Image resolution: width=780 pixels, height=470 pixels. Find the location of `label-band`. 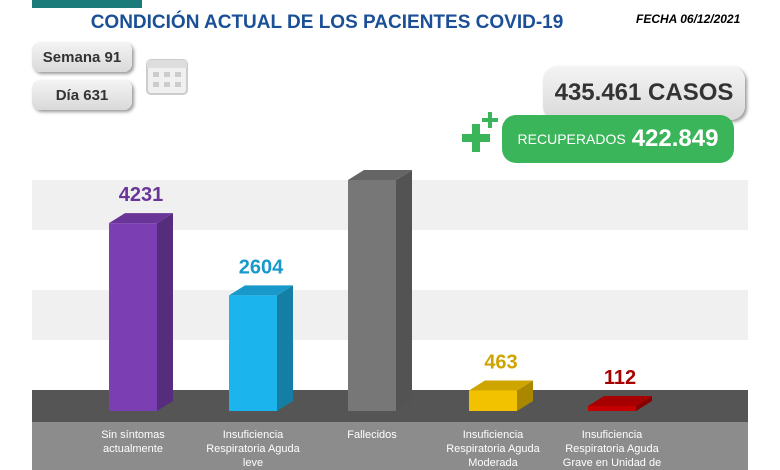

label-band is located at coordinates (390, 446).